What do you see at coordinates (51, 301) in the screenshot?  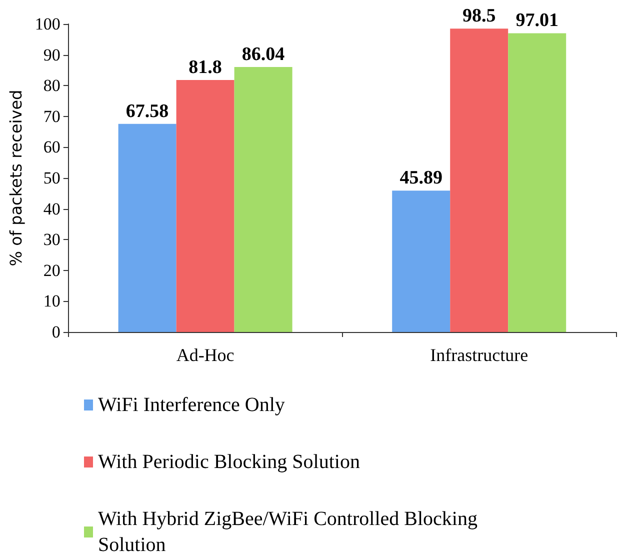 I see `y-tick-label: 10` at bounding box center [51, 301].